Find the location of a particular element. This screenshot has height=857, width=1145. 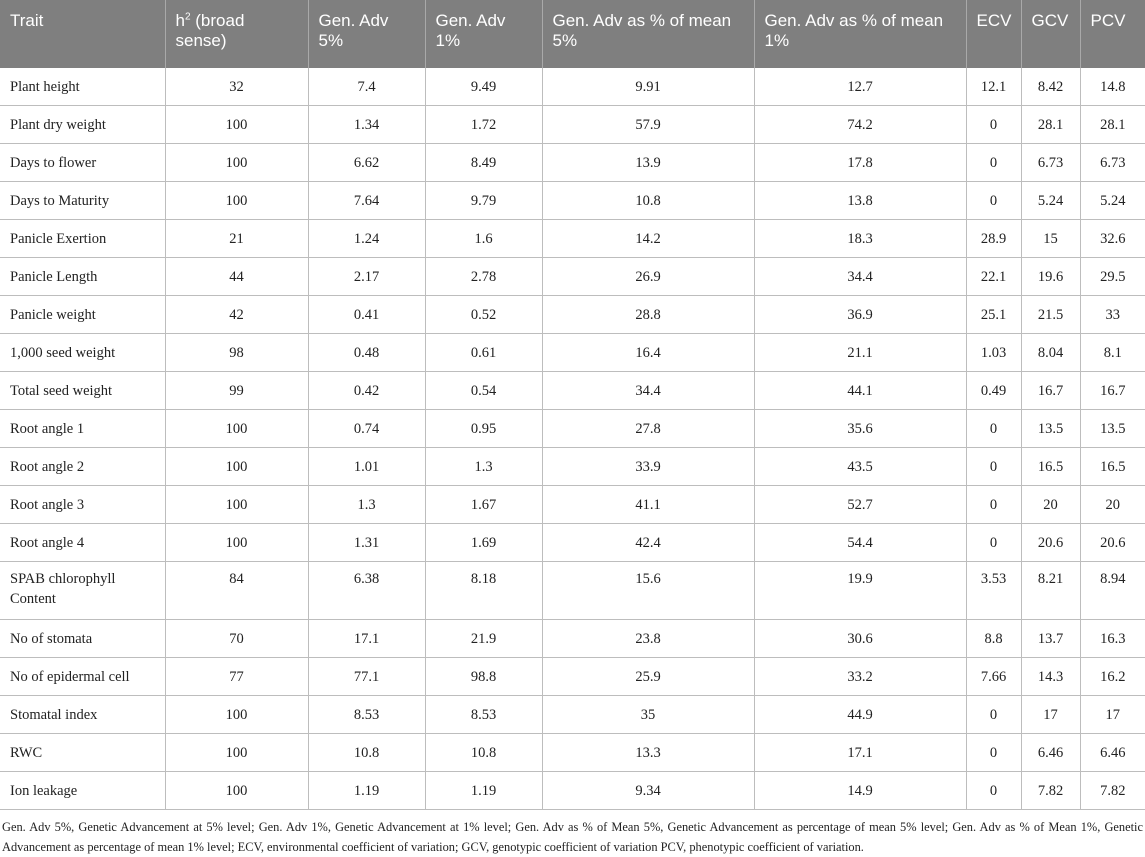

cell-gen-adv-pct-1: 21.1 is located at coordinates (860, 352).